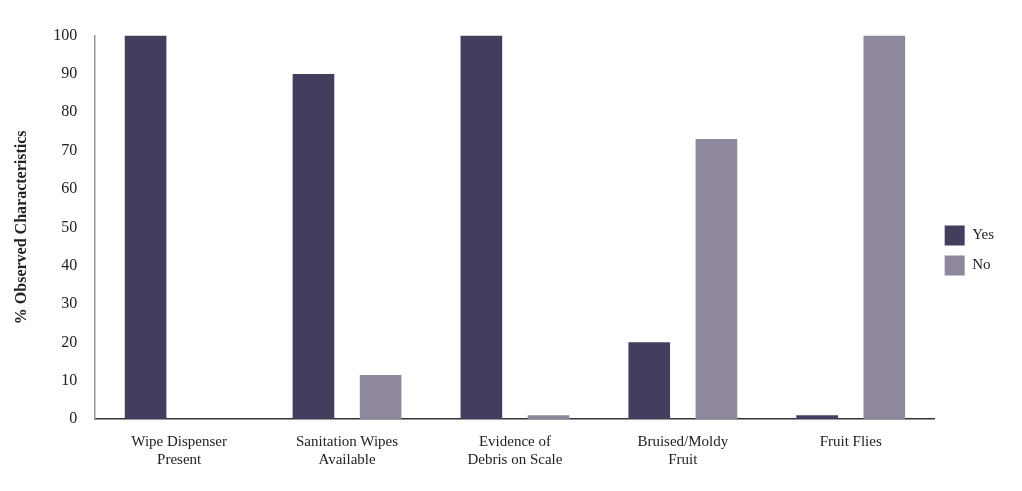 The height and width of the screenshot is (491, 1022). I want to click on y-tick-label: 40, so click(69, 264).